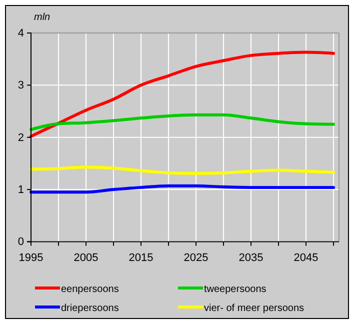 The image size is (355, 327). What do you see at coordinates (42, 17) in the screenshot?
I see `y-axis-title: mln` at bounding box center [42, 17].